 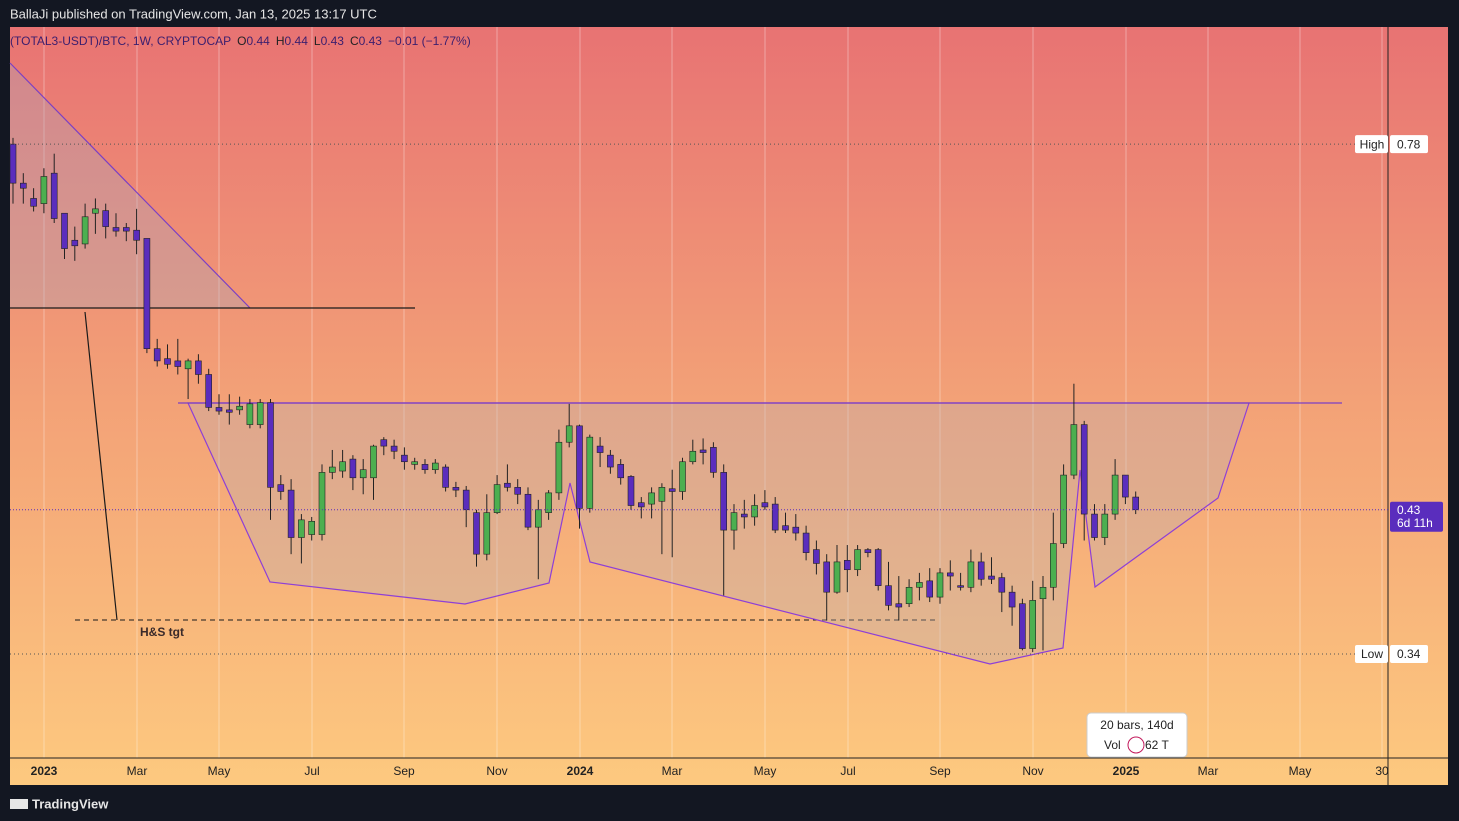 I want to click on o-value: 0.44, so click(x=259, y=41).